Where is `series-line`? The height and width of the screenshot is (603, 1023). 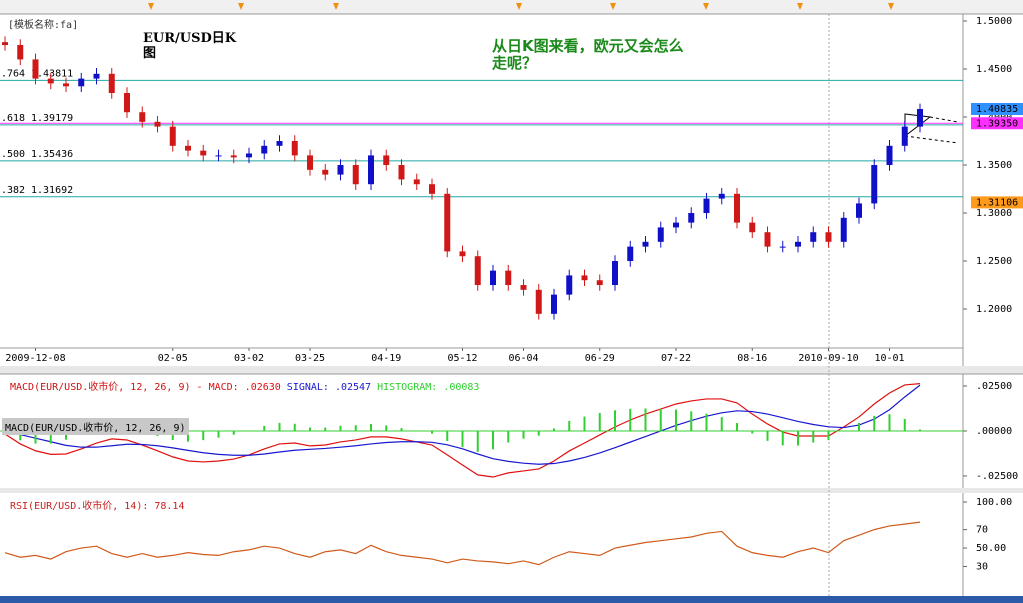 series-line is located at coordinates (462, 430).